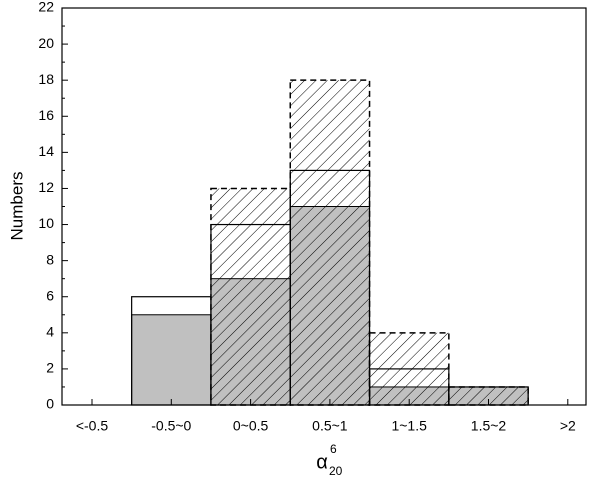 This screenshot has height=480, width=600. Describe the element at coordinates (16, 206) in the screenshot. I see `y-axis-label: Numbers` at that location.